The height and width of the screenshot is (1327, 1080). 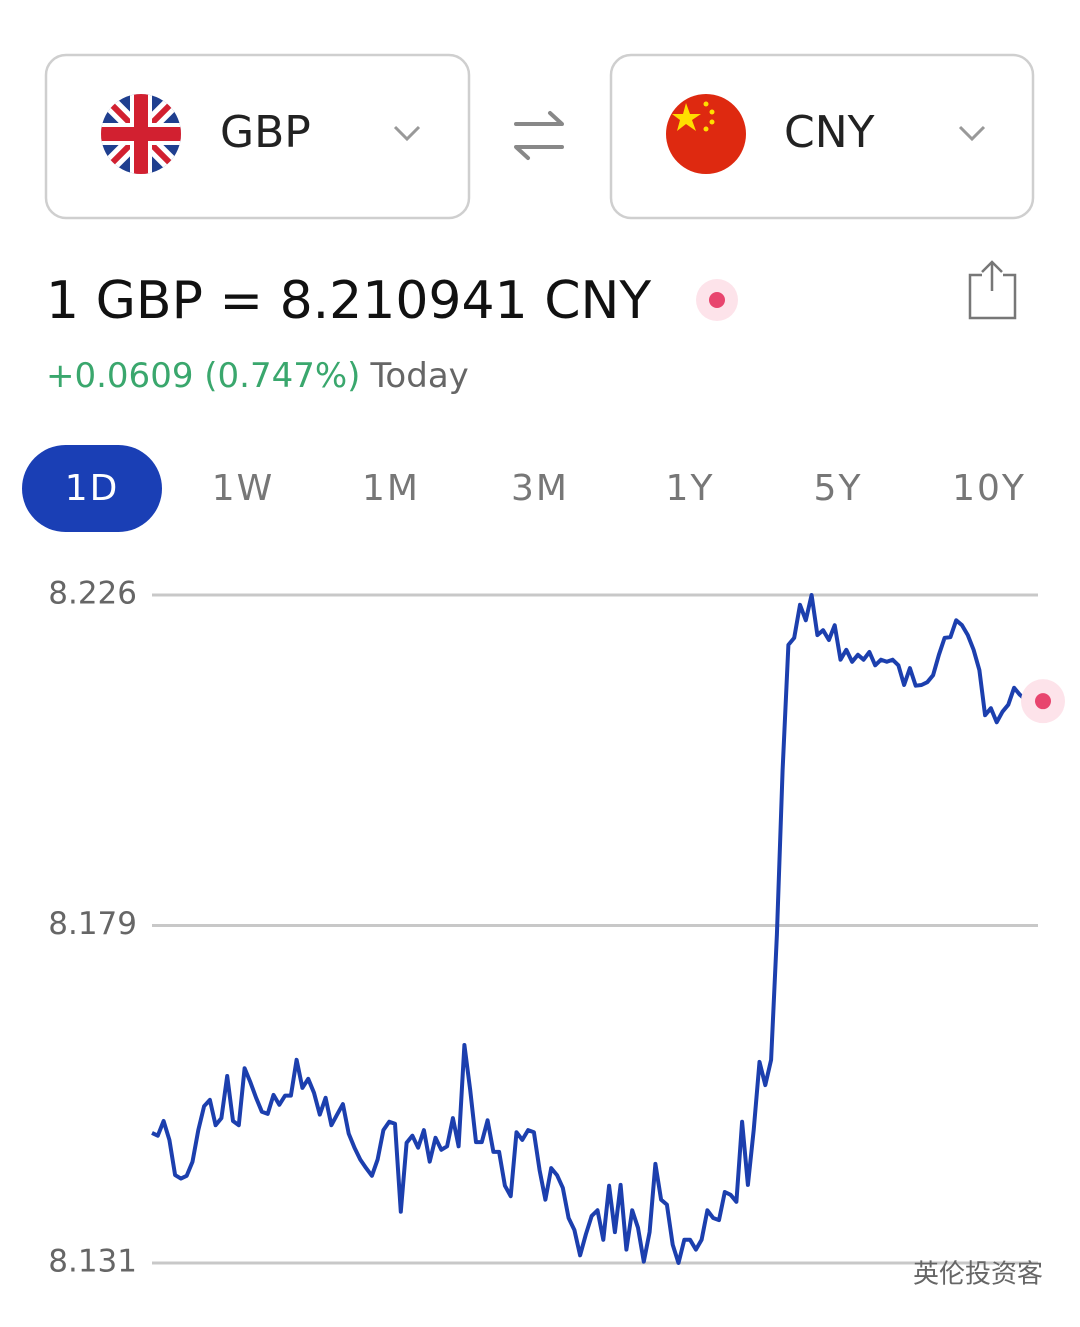 I want to click on range-tab: 1Y, so click(x=690, y=488).